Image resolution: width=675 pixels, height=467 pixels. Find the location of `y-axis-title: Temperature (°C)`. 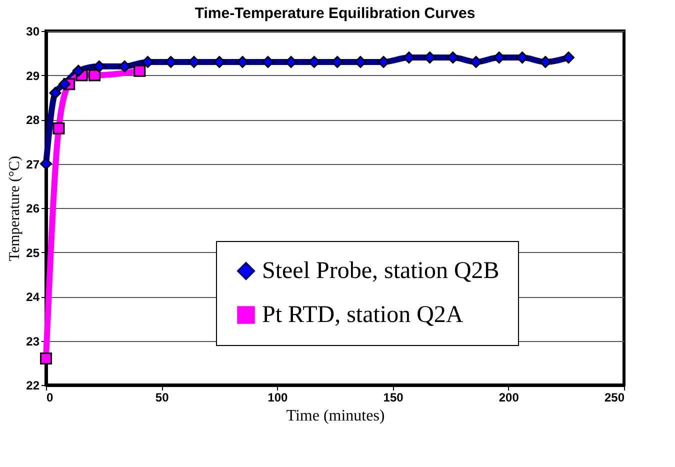

y-axis-title: Temperature (°C) is located at coordinates (15, 209).